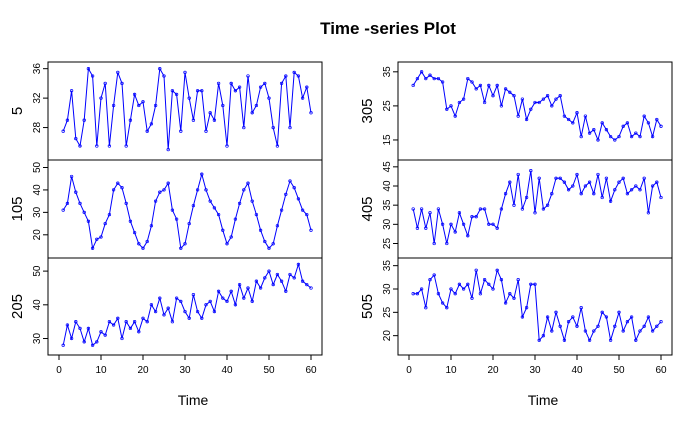  I want to click on panel-305: 15 25 35 305, so click(515, 111).